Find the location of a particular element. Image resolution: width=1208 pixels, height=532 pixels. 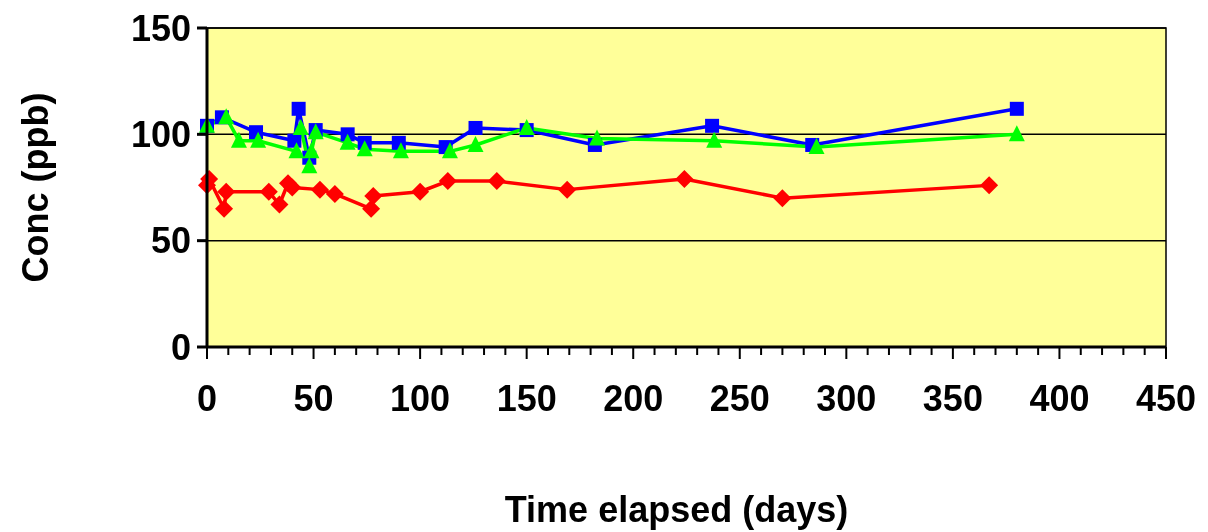

y-tick-label: 50 is located at coordinates (170, 241).